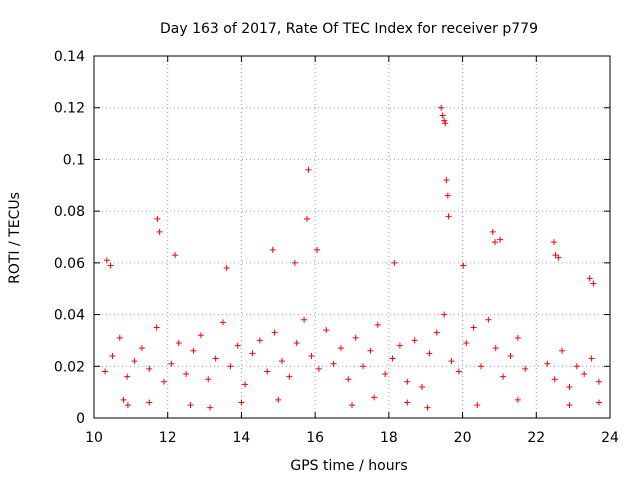 This screenshot has height=480, width=640. Describe the element at coordinates (69, 264) in the screenshot. I see `y-tick-label: 0.06` at that location.